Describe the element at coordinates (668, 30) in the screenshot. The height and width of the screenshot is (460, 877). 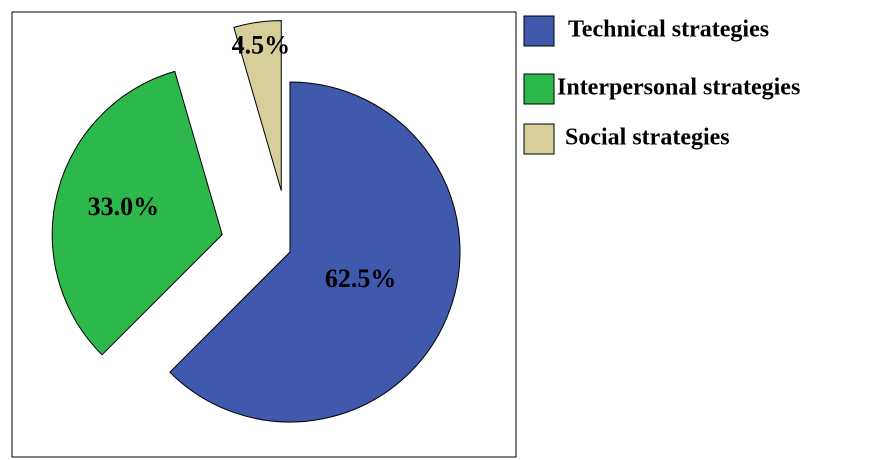
I see `legend-label: Technical strategies` at that location.